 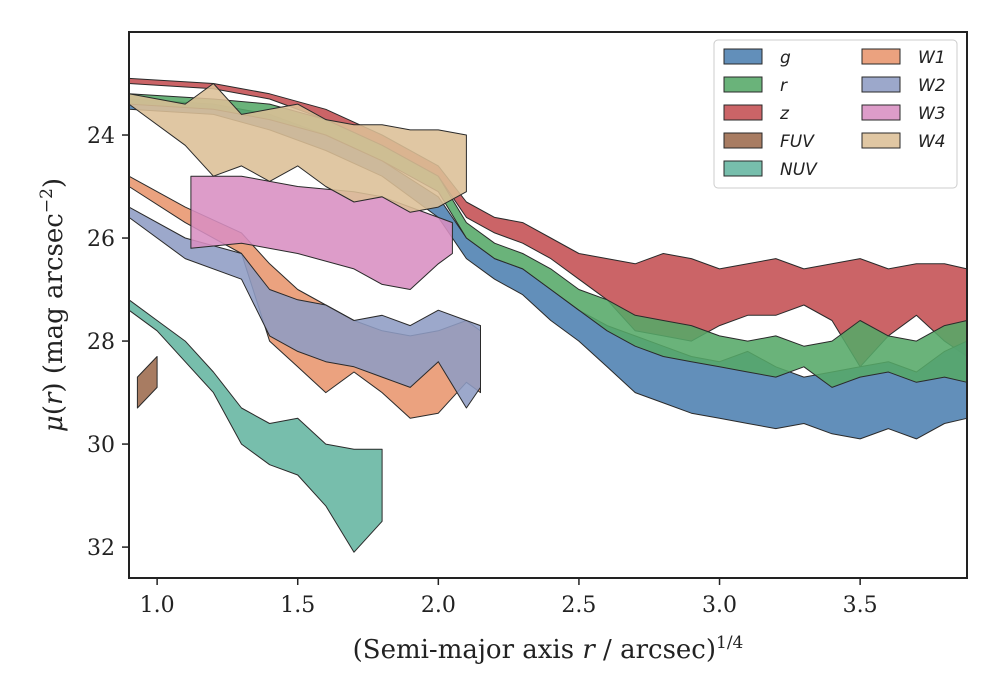 What do you see at coordinates (53, 305) in the screenshot?
I see `y-axis-title: μ(r) (mag arcsec−2)` at bounding box center [53, 305].